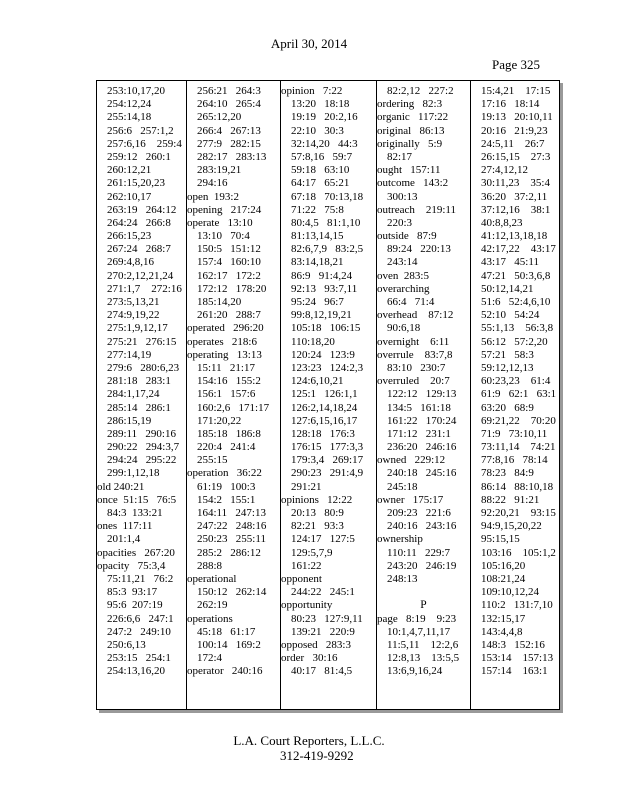 Image resolution: width=618 pixels, height=800 pixels. I want to click on index-continuation: 286:15,19, so click(129, 420).